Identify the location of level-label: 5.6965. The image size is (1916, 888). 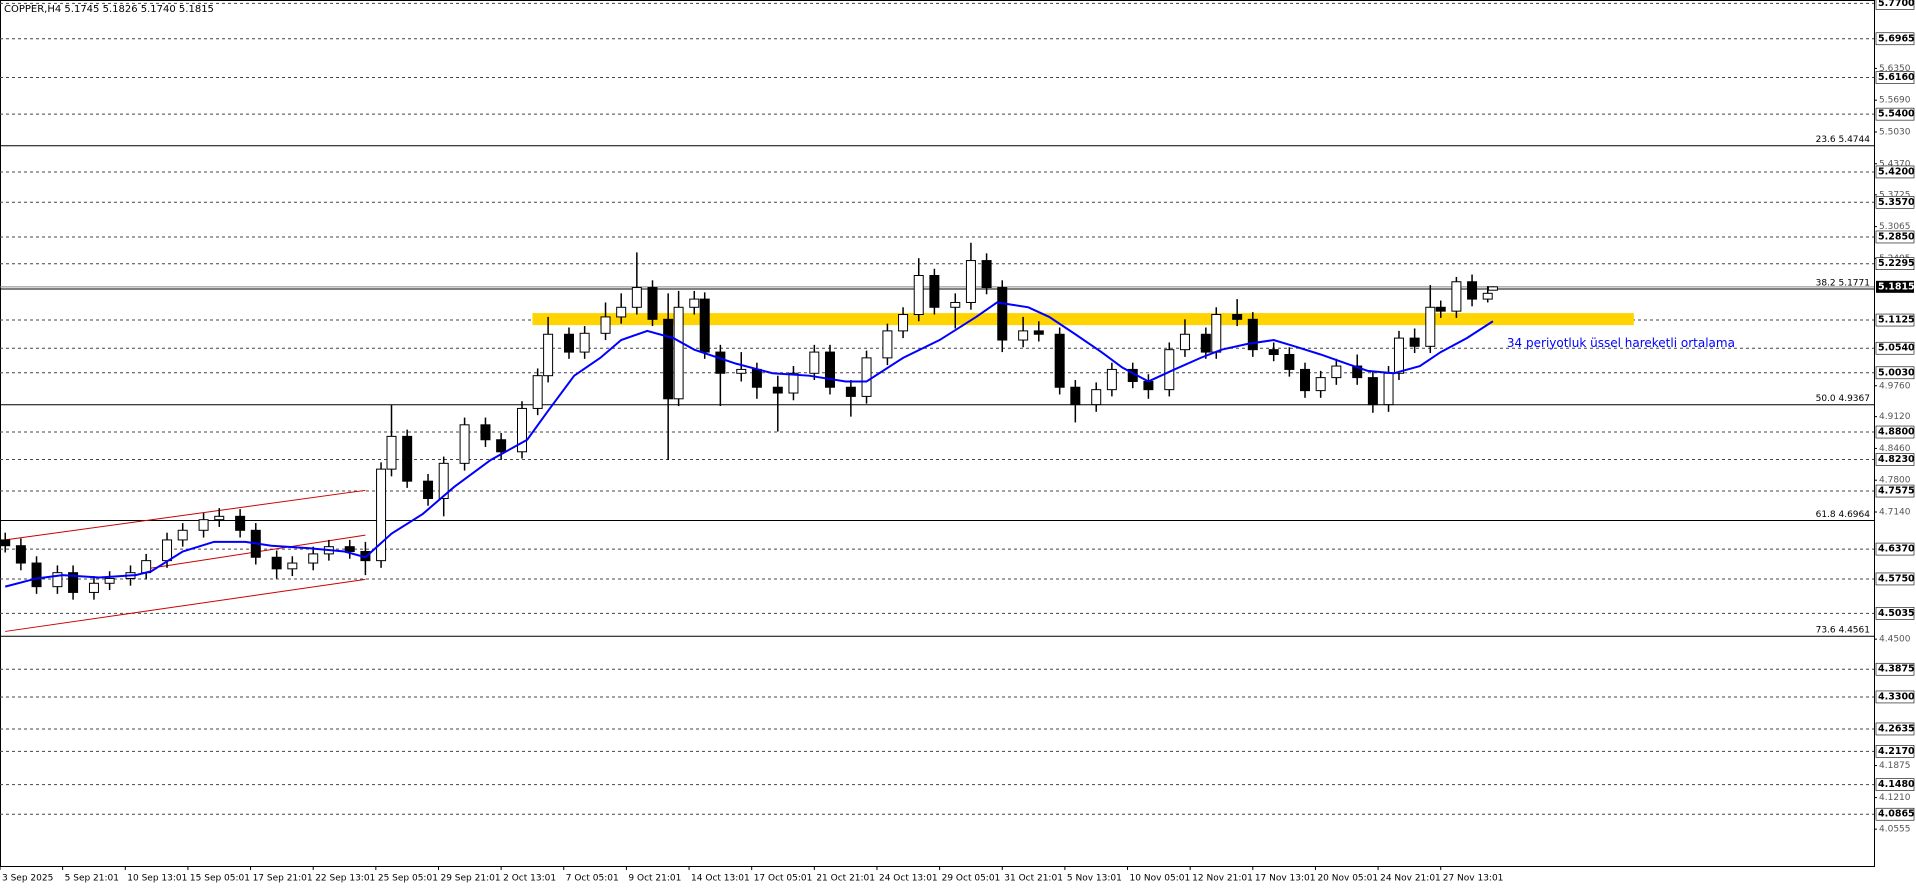
(1896, 38).